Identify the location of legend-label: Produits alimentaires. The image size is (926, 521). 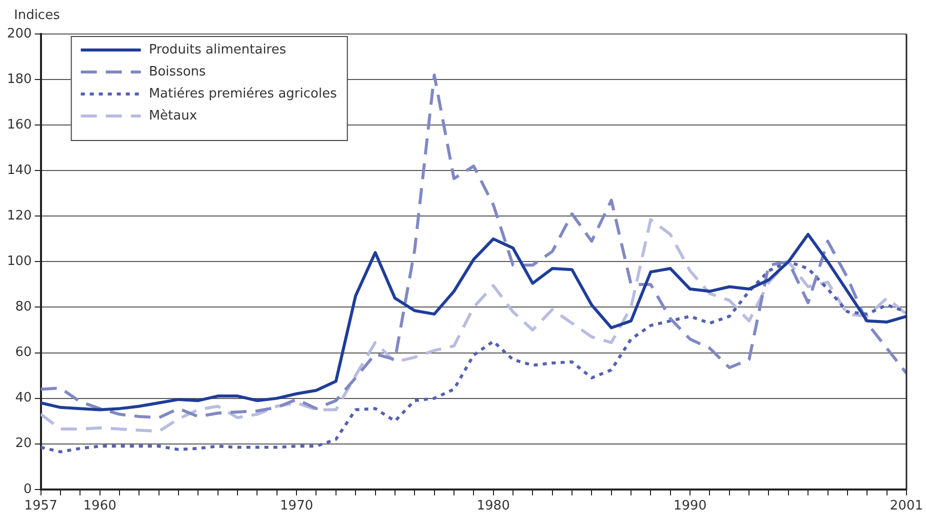
(217, 50).